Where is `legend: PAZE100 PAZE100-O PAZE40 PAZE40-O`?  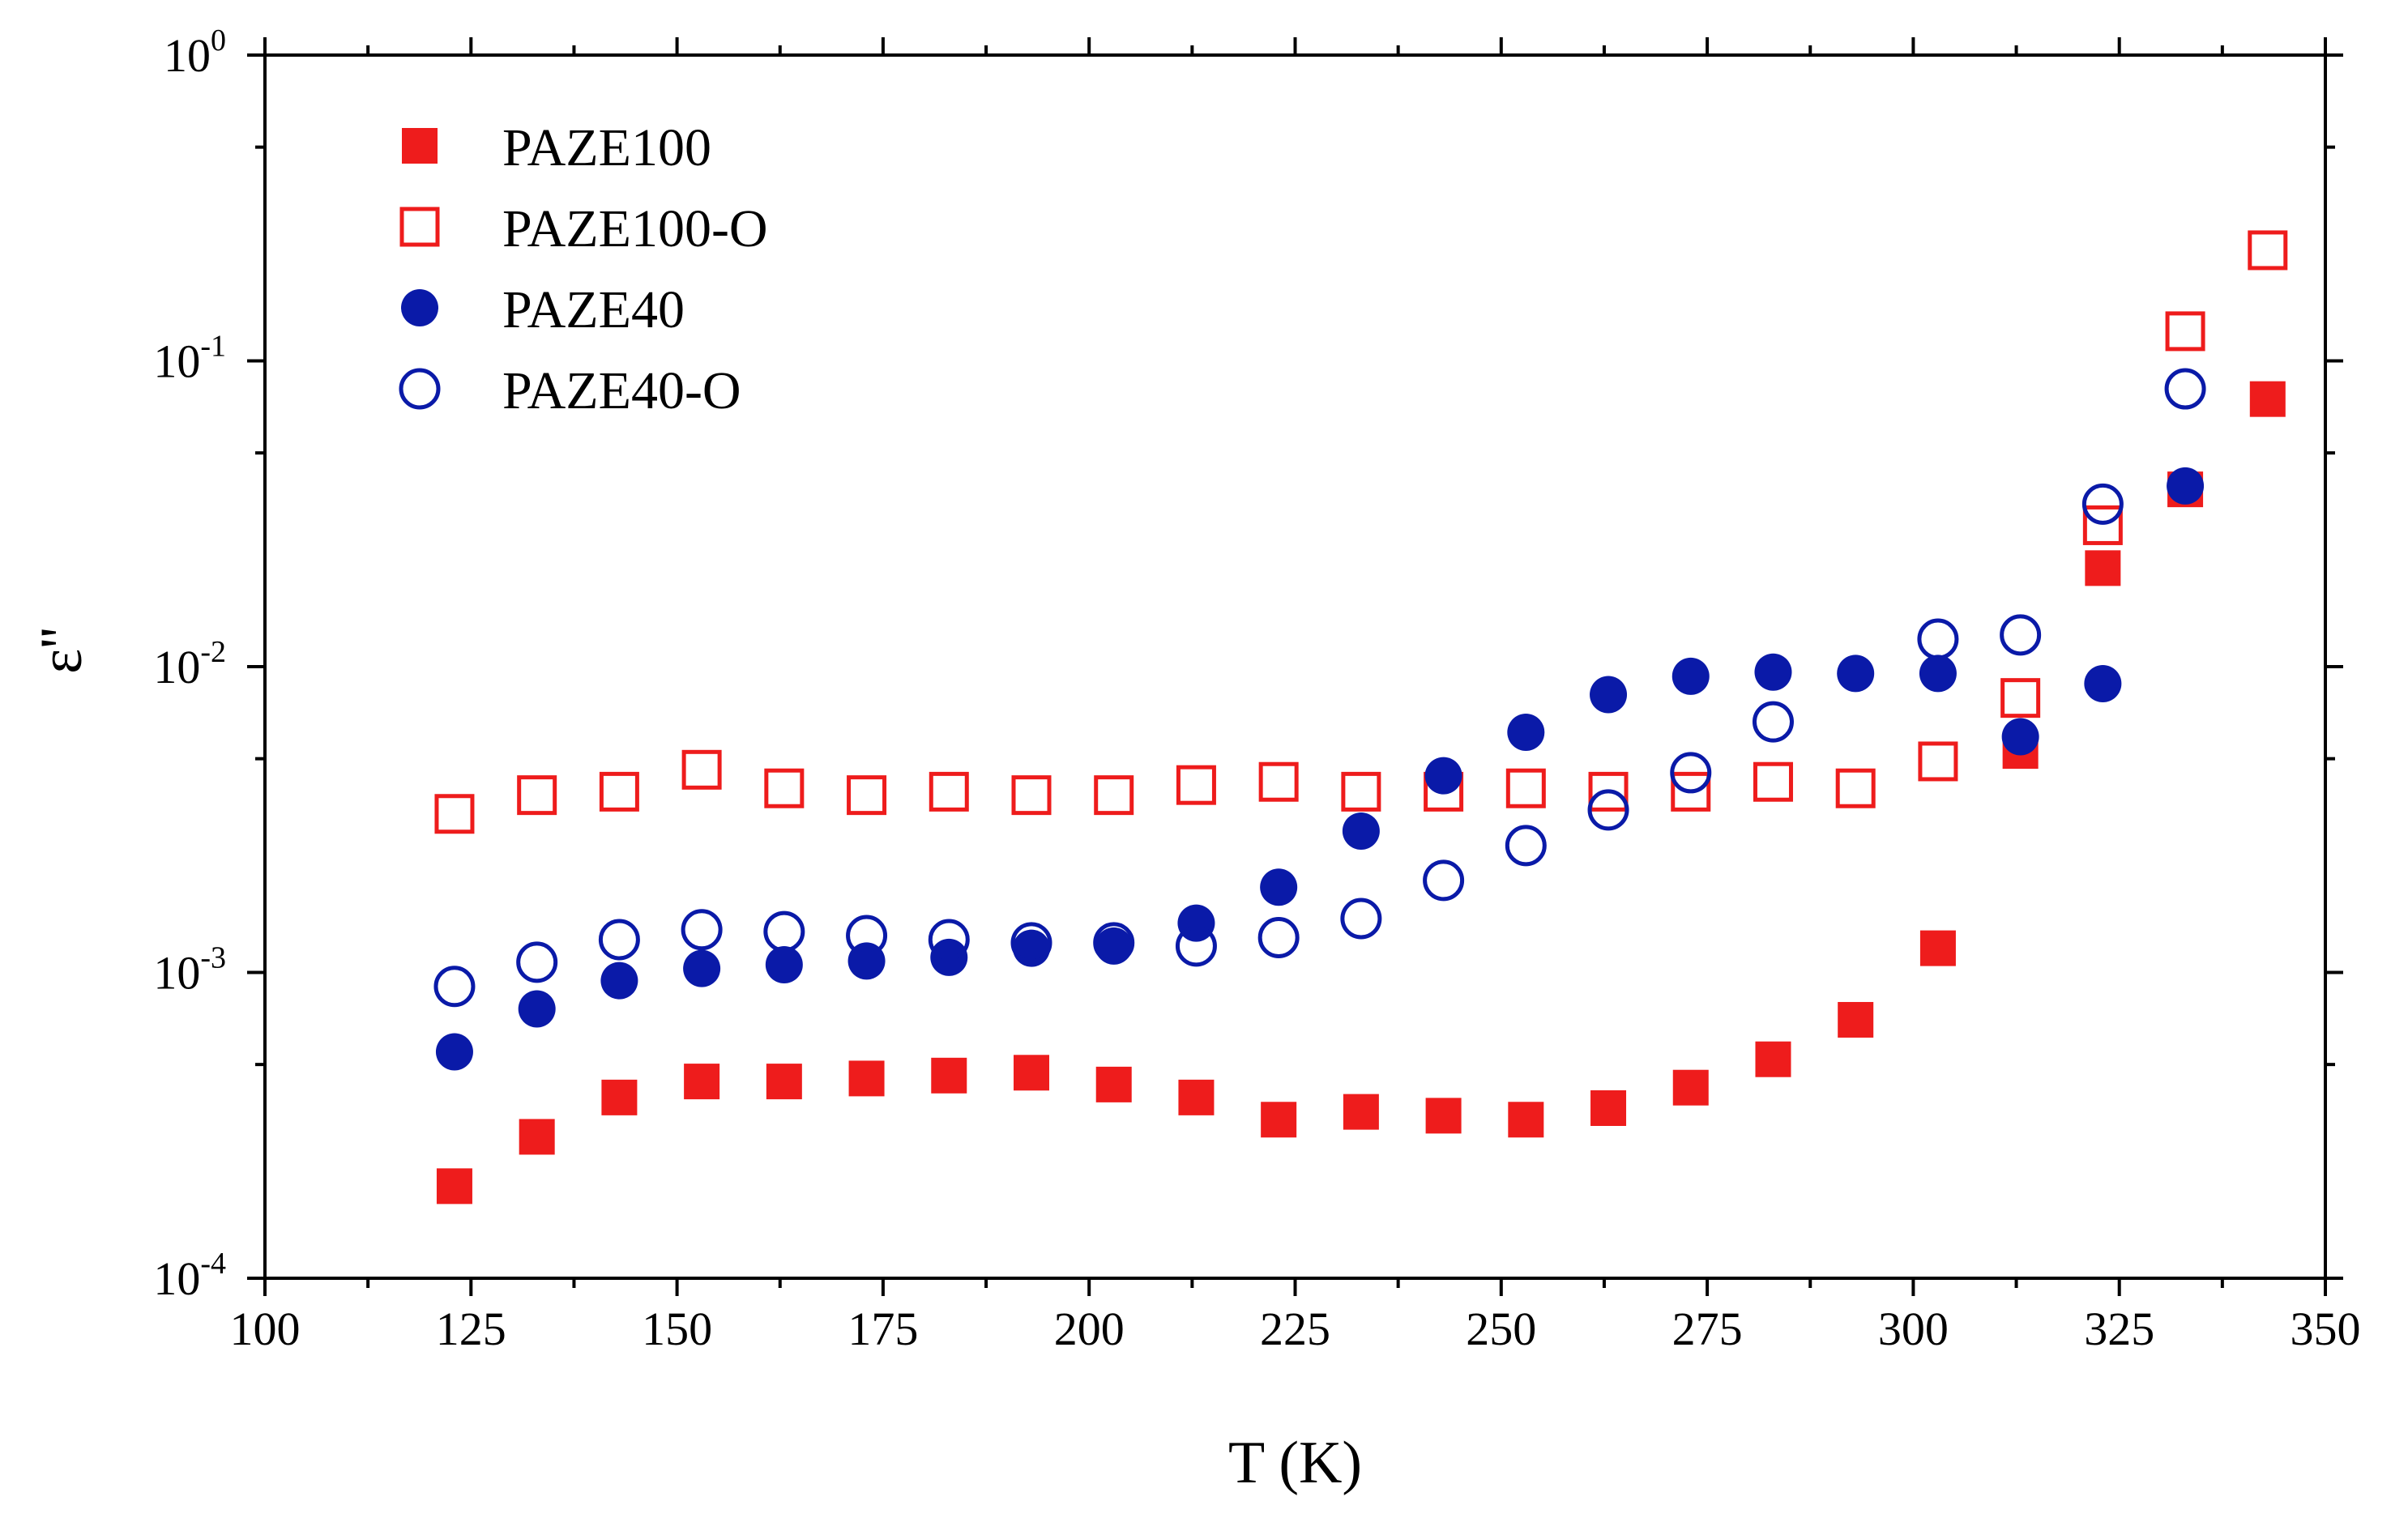 legend: PAZE100 PAZE100-O PAZE40 PAZE40-O is located at coordinates (583, 269).